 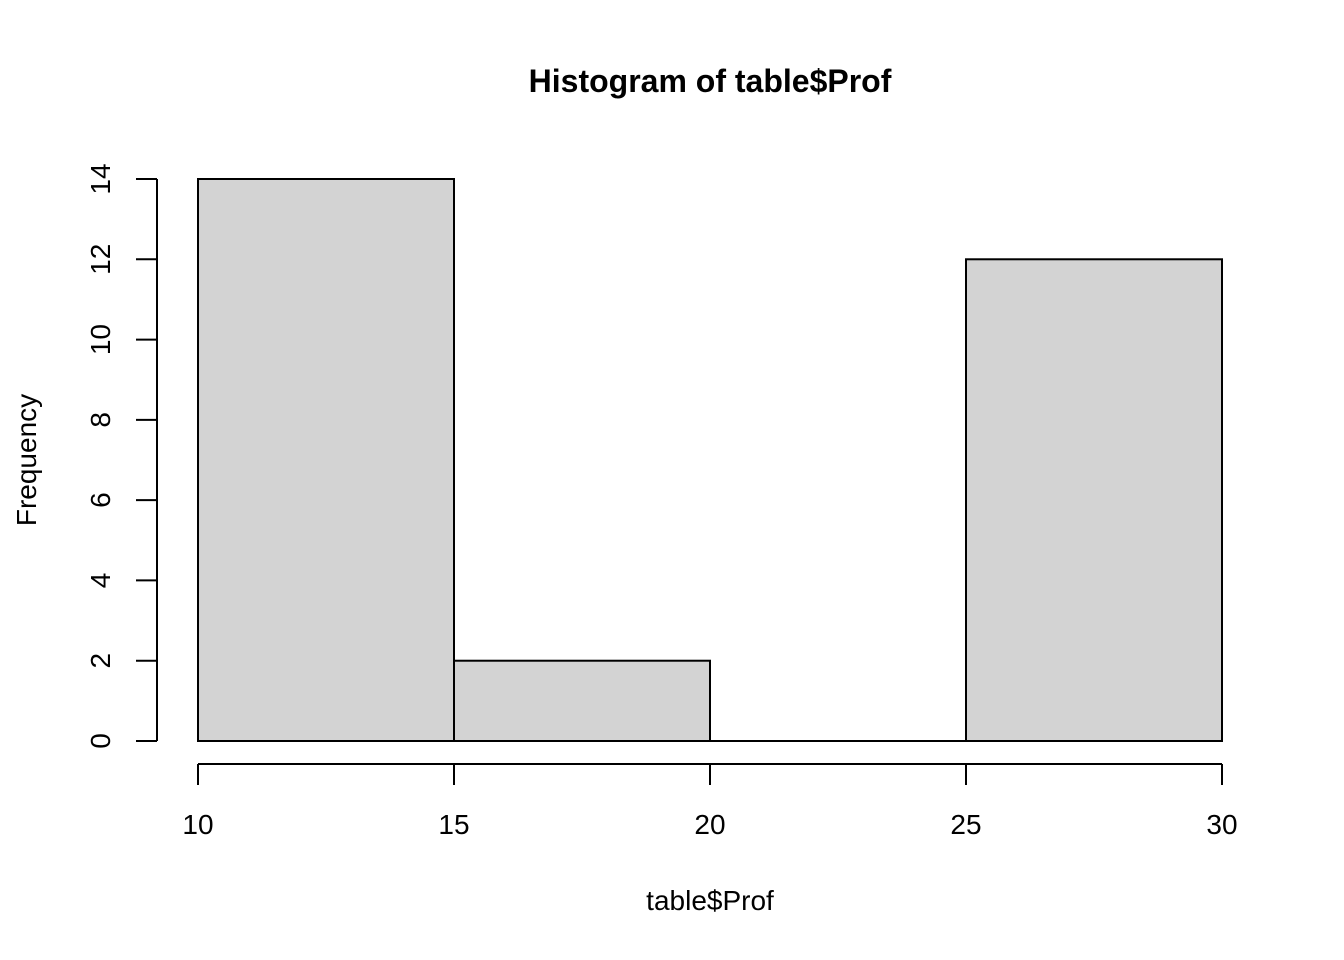 What do you see at coordinates (100, 661) in the screenshot?
I see `y-tick-label-1: 2` at bounding box center [100, 661].